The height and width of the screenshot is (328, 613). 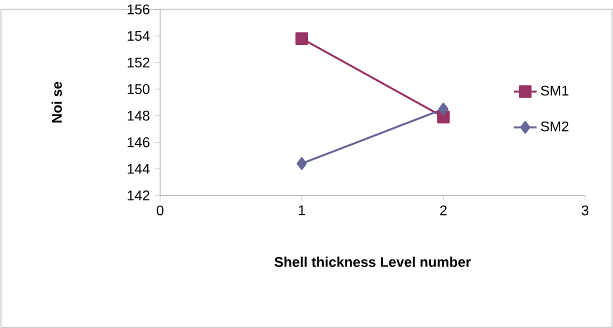 I want to click on y-tick-label: 148, so click(x=139, y=115).